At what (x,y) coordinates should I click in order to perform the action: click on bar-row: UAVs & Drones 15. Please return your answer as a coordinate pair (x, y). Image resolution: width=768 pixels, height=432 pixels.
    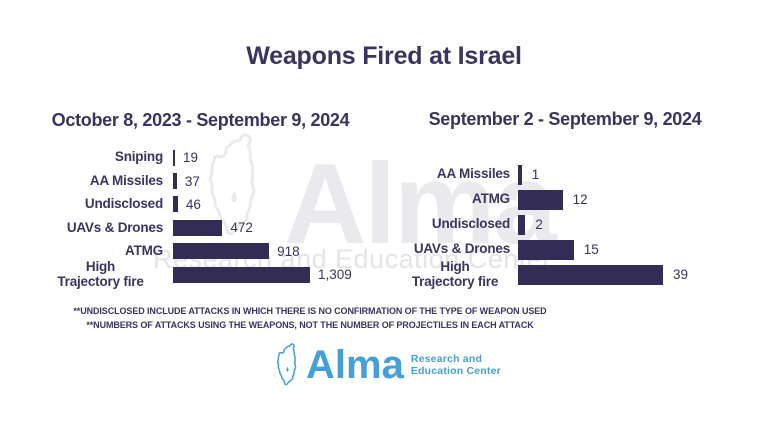
    Looking at the image, I should click on (550, 249).